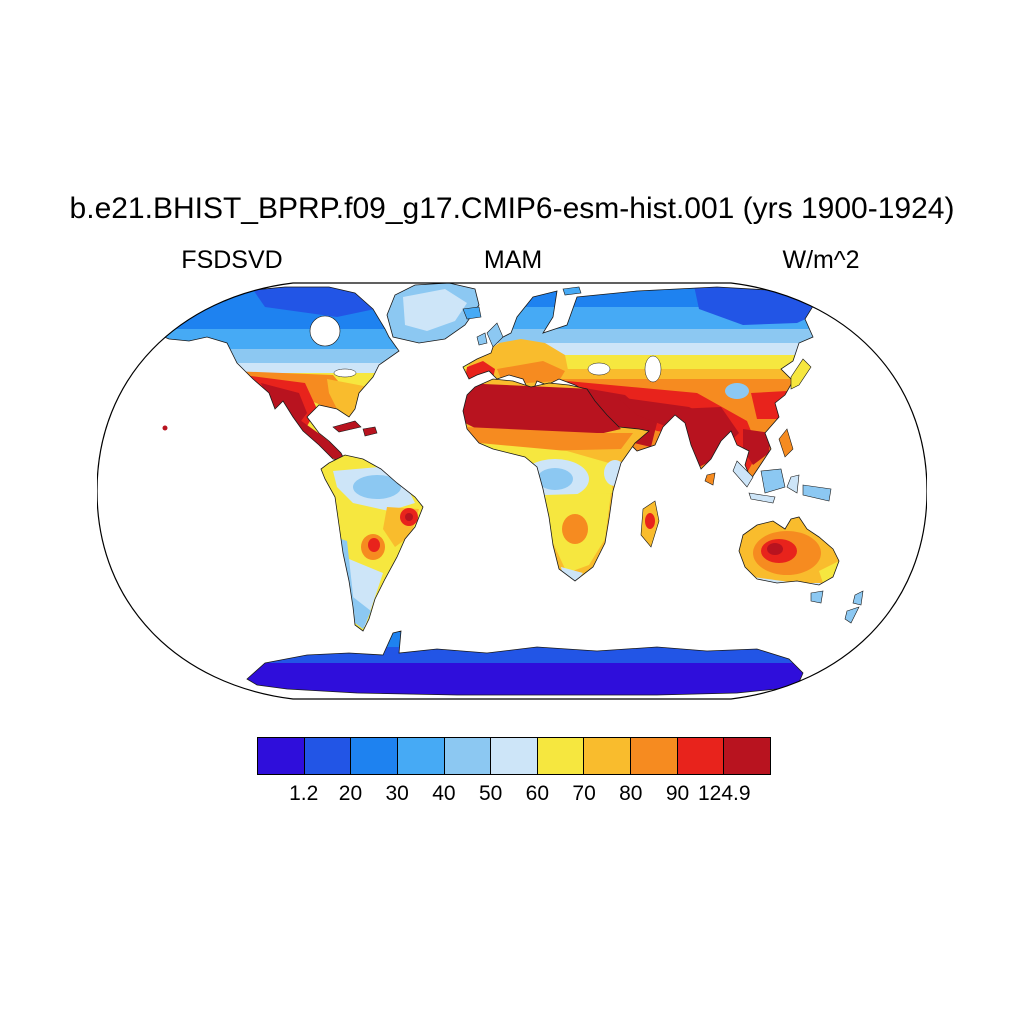  I want to click on island-java, so click(762, 498).